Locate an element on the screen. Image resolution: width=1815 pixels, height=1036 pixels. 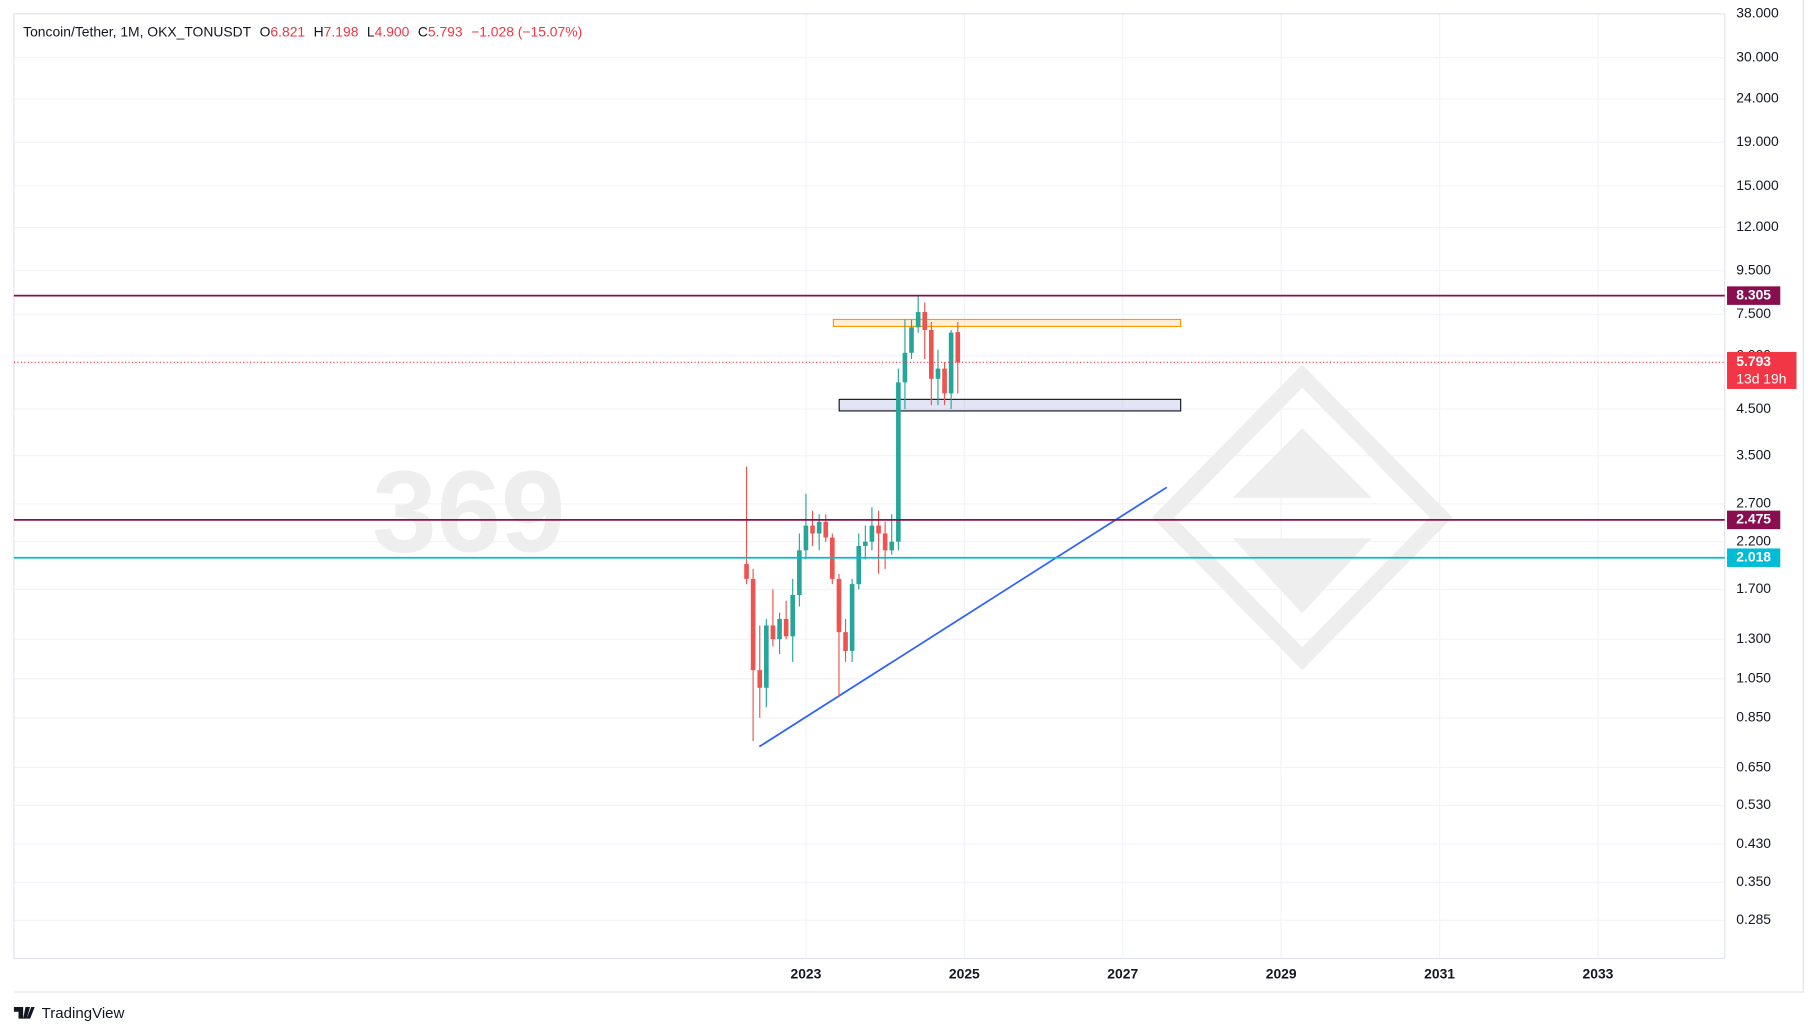
y-tick-label: 2.700 is located at coordinates (1753, 502).